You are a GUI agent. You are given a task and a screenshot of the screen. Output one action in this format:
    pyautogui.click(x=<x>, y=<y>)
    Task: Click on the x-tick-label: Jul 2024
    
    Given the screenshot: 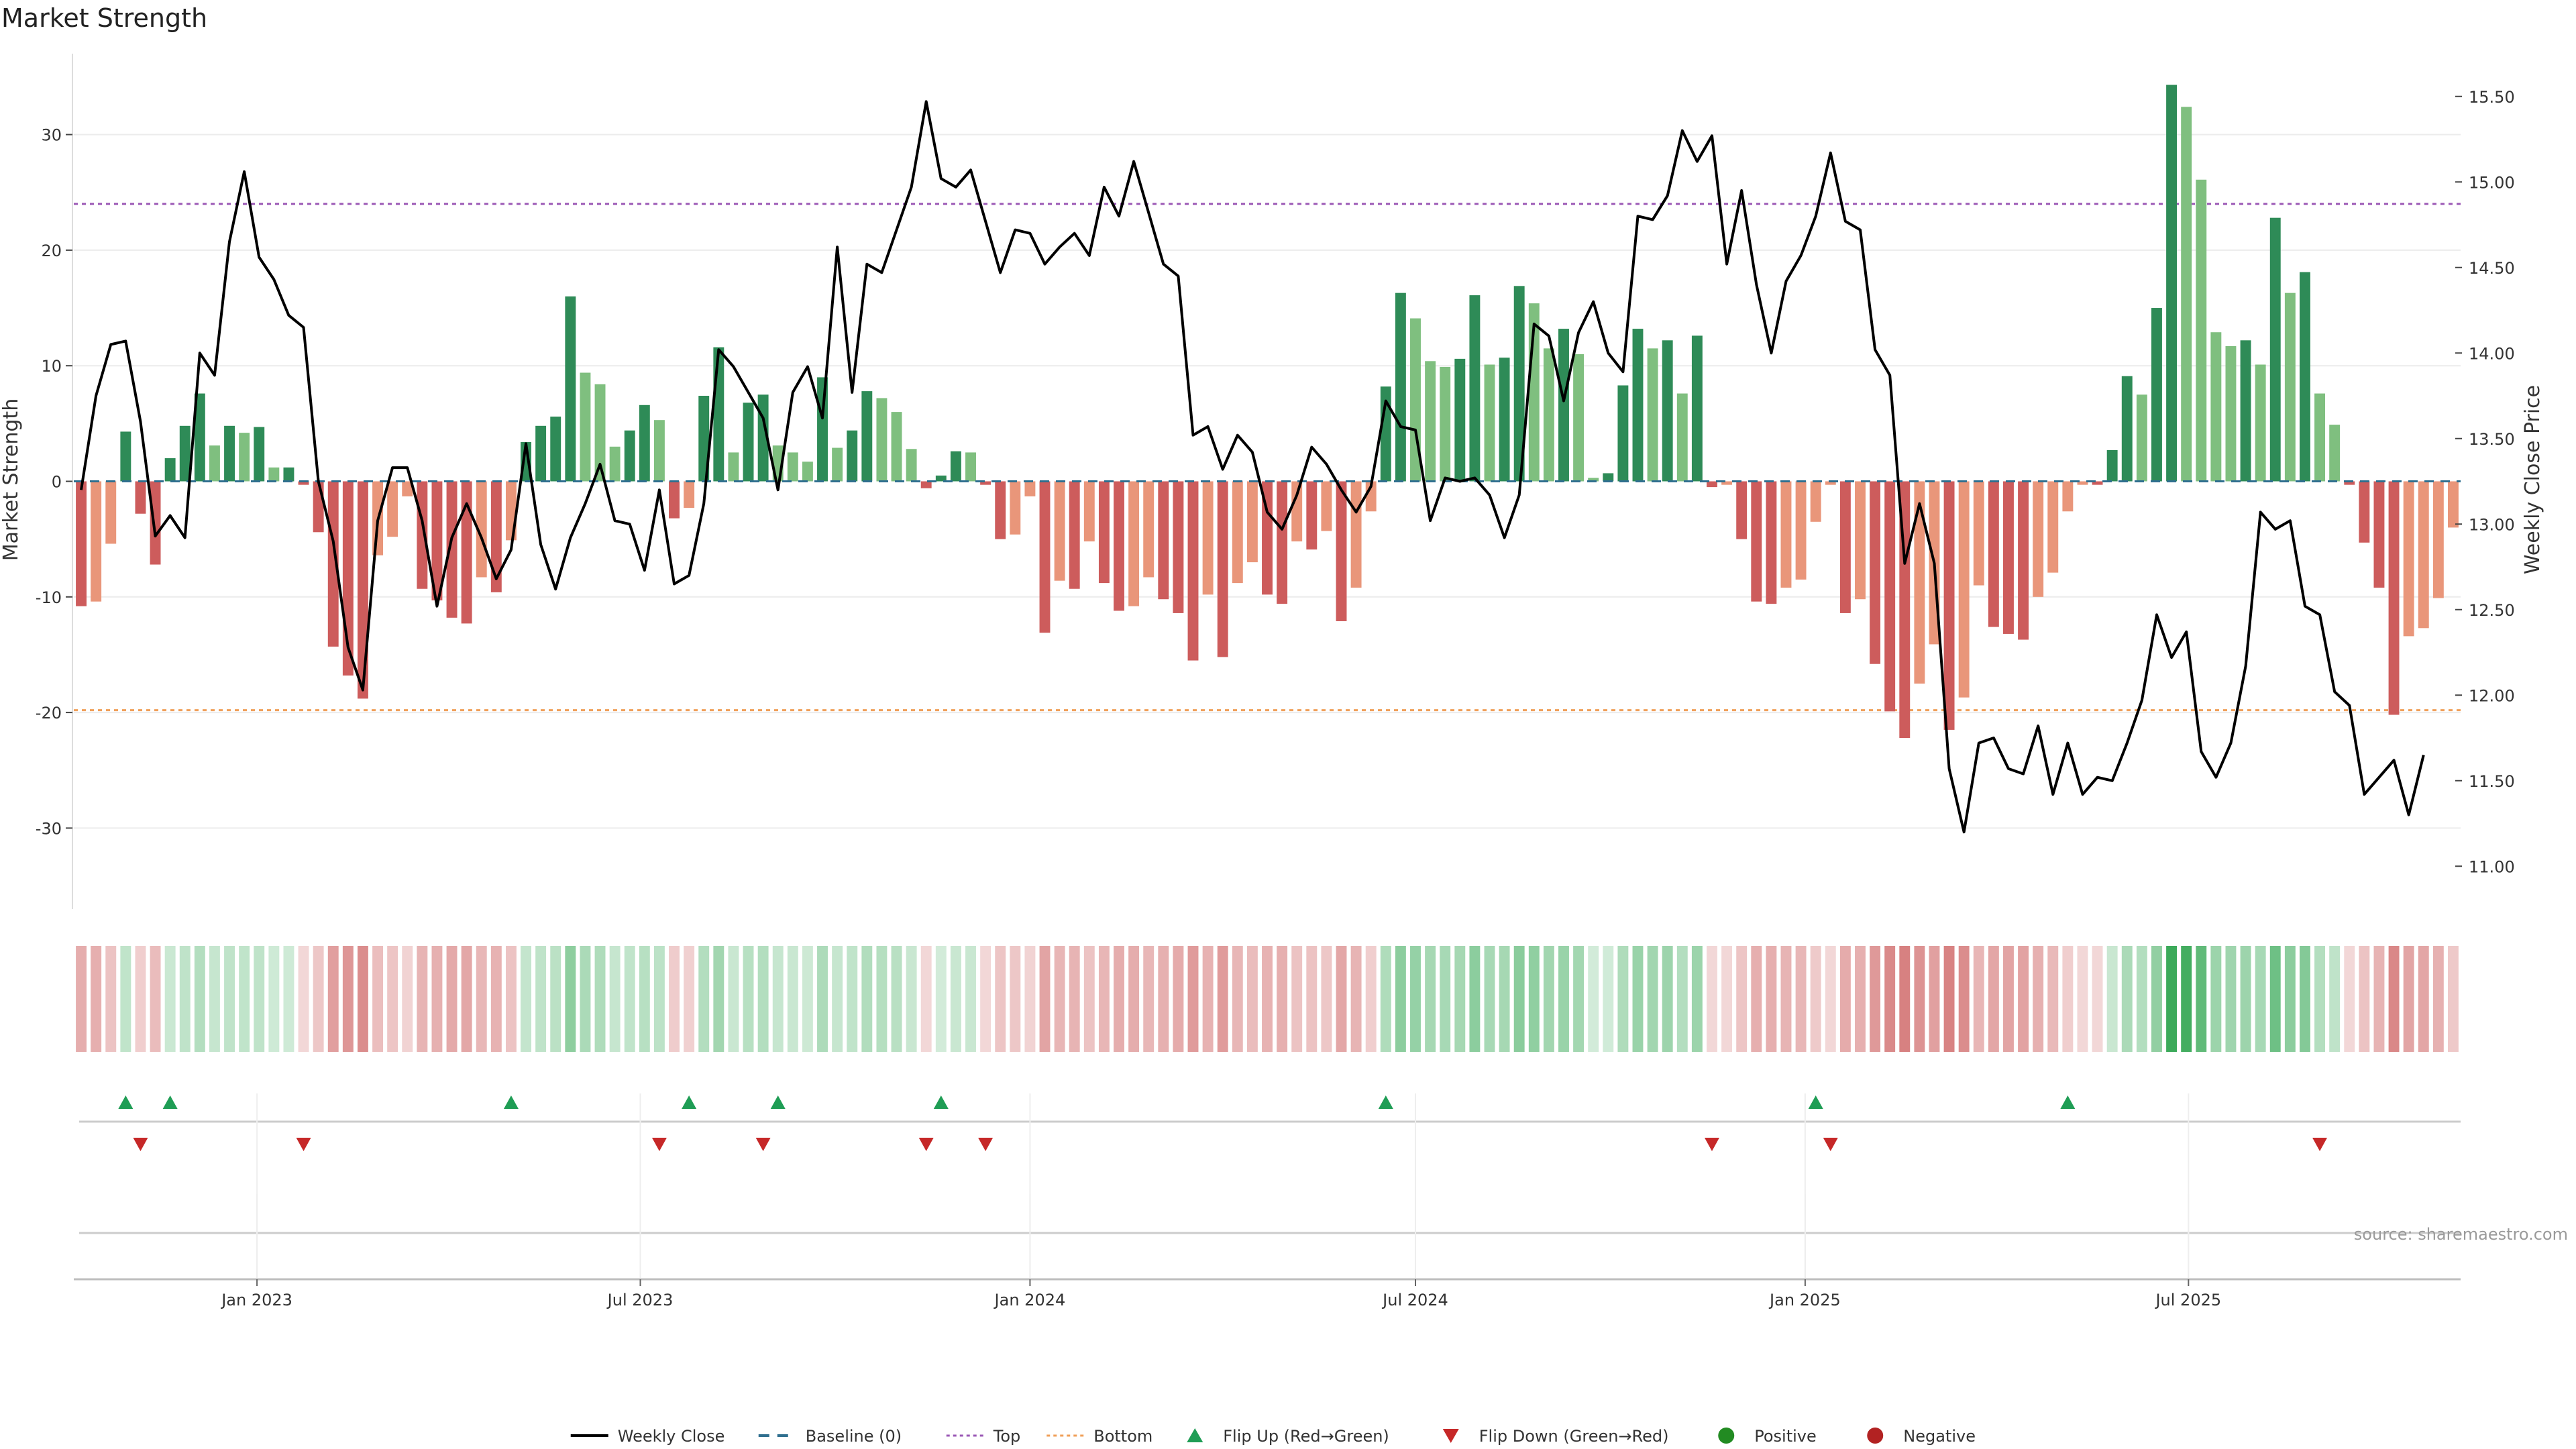 What is the action you would take?
    pyautogui.click(x=1414, y=1300)
    